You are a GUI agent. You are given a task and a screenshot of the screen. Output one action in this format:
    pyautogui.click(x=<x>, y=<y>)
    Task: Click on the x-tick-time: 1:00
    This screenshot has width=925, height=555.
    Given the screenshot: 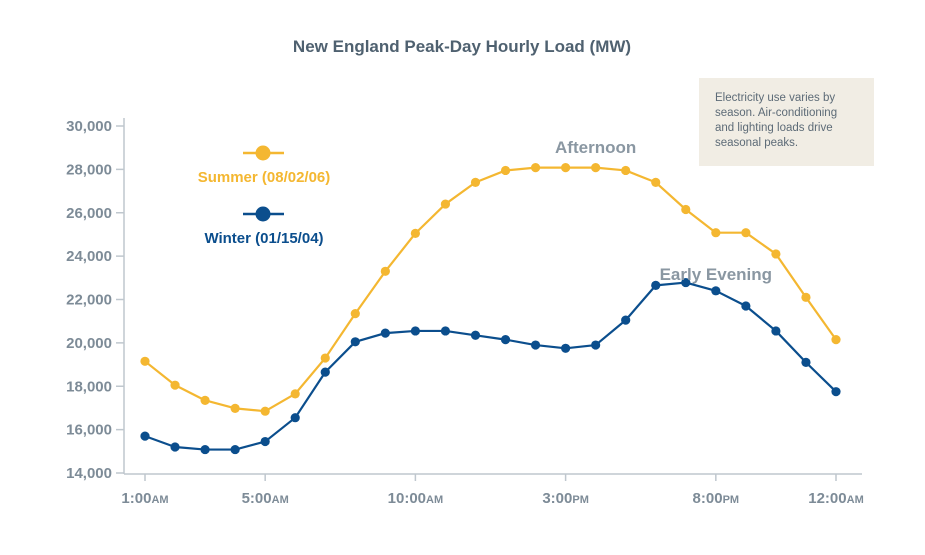 What is the action you would take?
    pyautogui.click(x=136, y=498)
    